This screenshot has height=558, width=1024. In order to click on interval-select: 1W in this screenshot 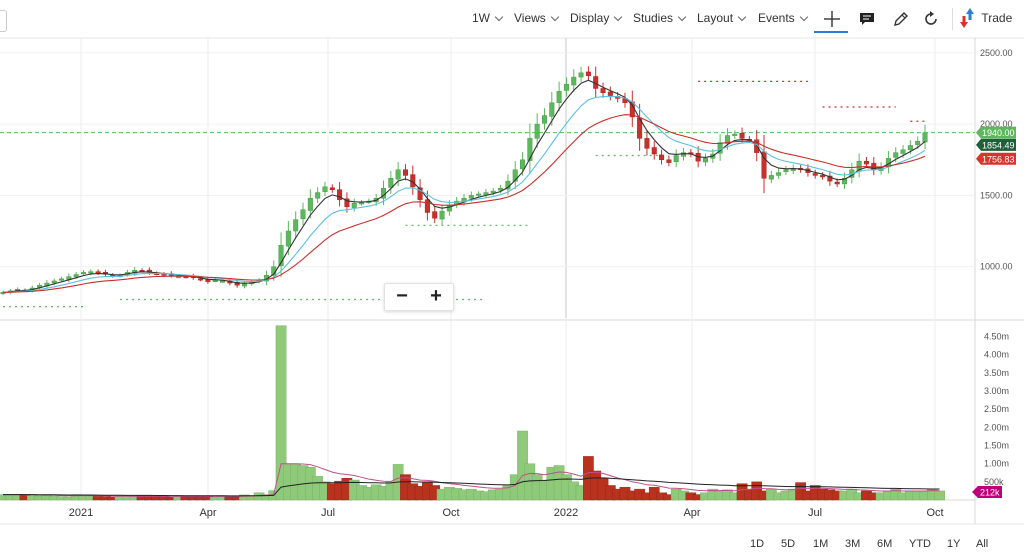, I will do `click(488, 18)`.